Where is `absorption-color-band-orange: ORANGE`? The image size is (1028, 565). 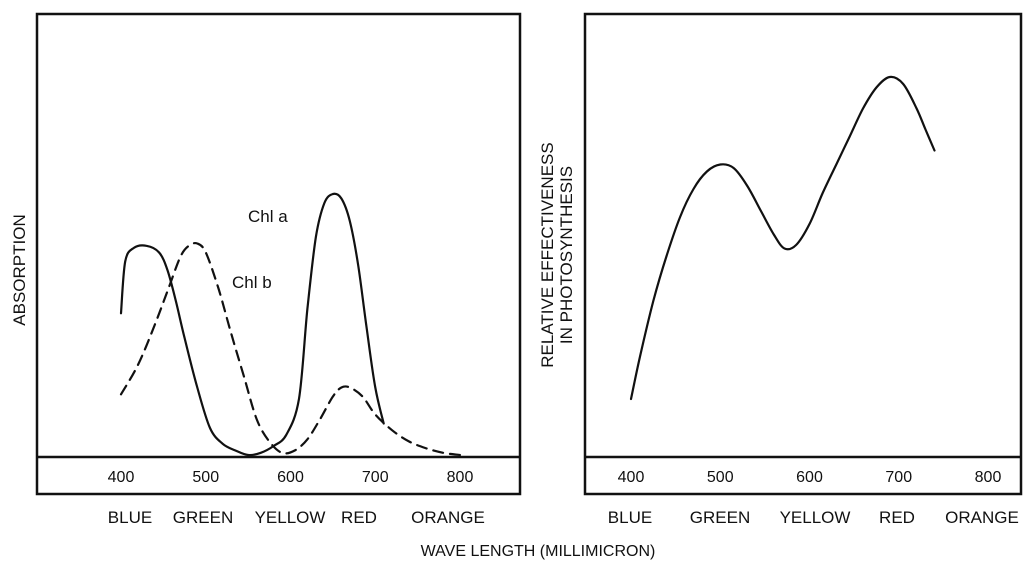 absorption-color-band-orange: ORANGE is located at coordinates (448, 517).